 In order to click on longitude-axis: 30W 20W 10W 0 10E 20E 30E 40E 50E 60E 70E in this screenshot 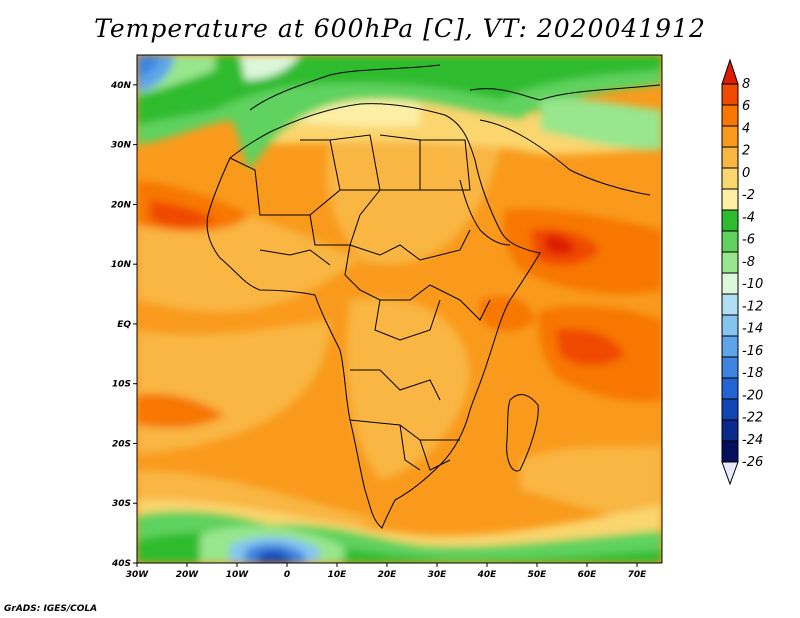, I will do `click(386, 571)`.